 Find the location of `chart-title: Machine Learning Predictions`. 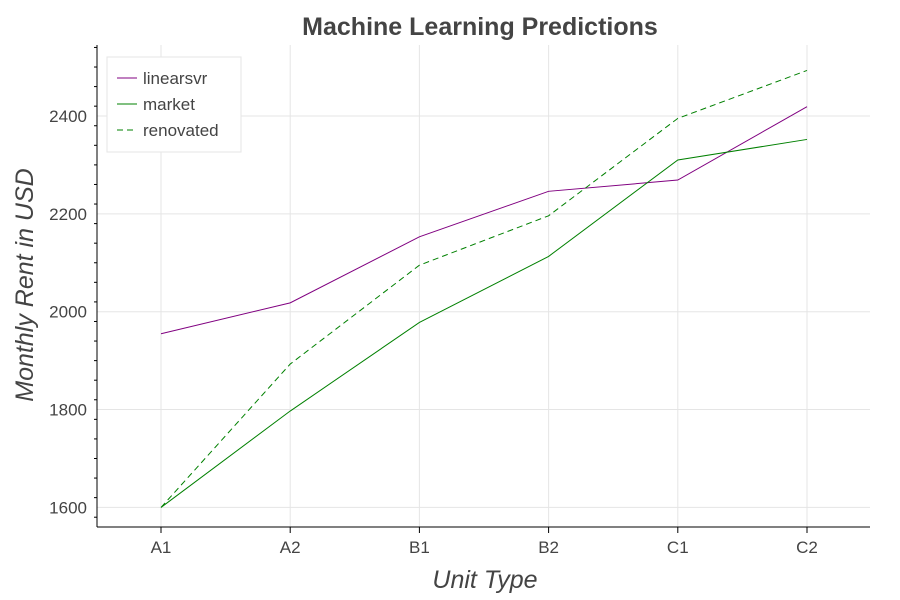

chart-title: Machine Learning Predictions is located at coordinates (480, 27).